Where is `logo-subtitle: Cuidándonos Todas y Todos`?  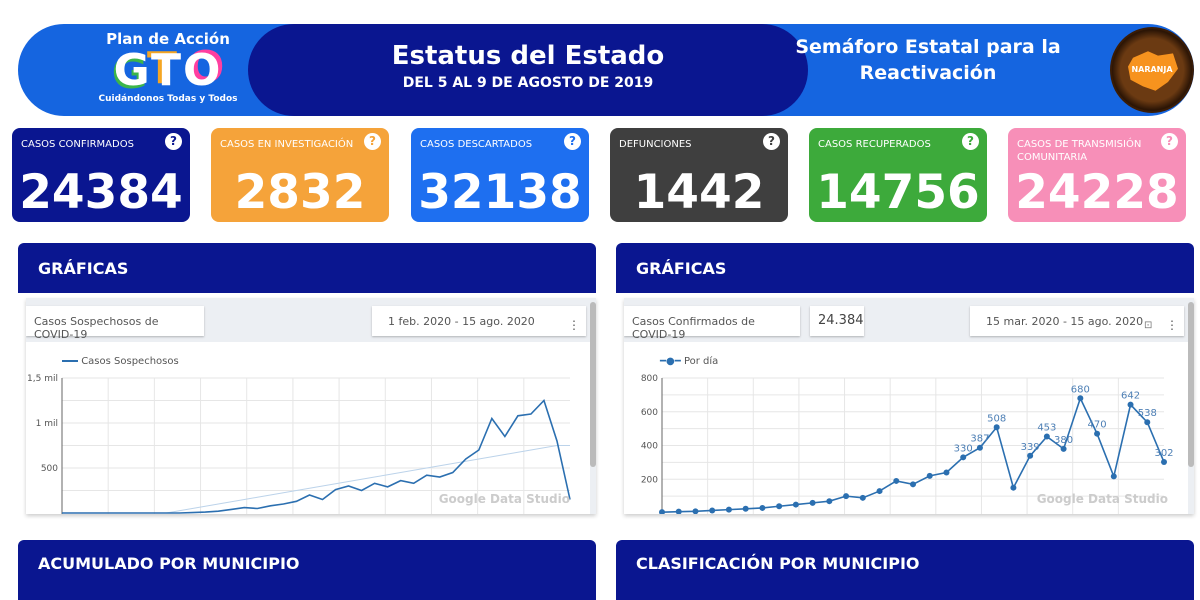
logo-subtitle: Cuidándonos Todas y Todos is located at coordinates (168, 99).